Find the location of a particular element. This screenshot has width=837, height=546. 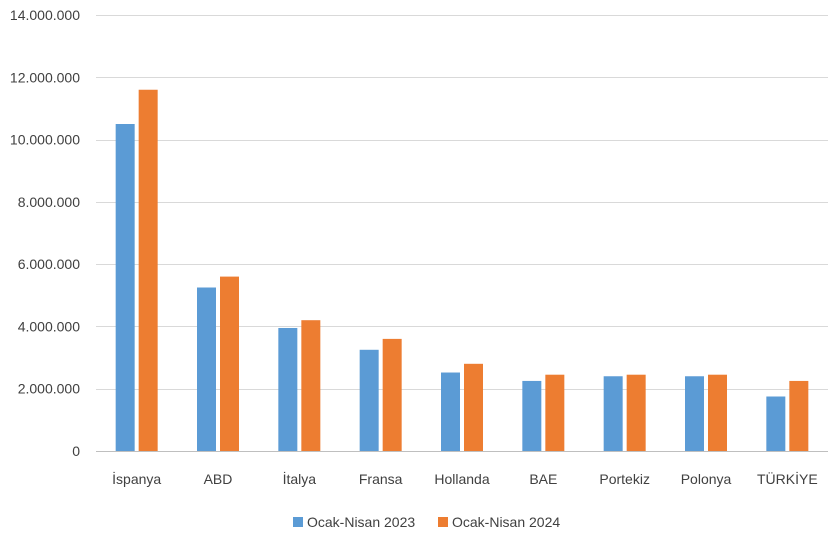

x-category-label: Polonya is located at coordinates (706, 479).